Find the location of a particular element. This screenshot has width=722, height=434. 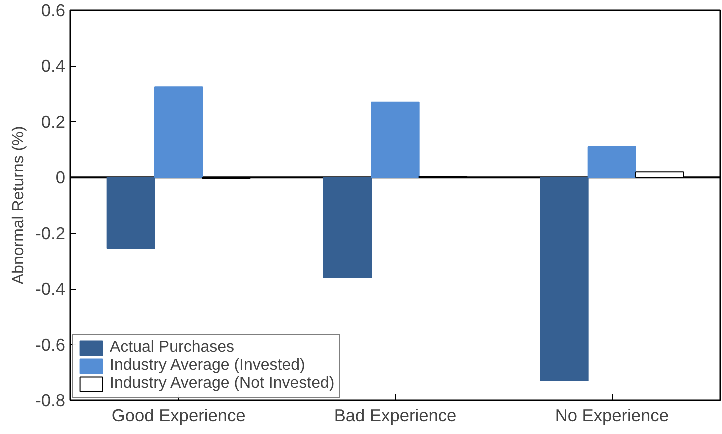

legend-label: Industry Average (Invested) is located at coordinates (208, 366).